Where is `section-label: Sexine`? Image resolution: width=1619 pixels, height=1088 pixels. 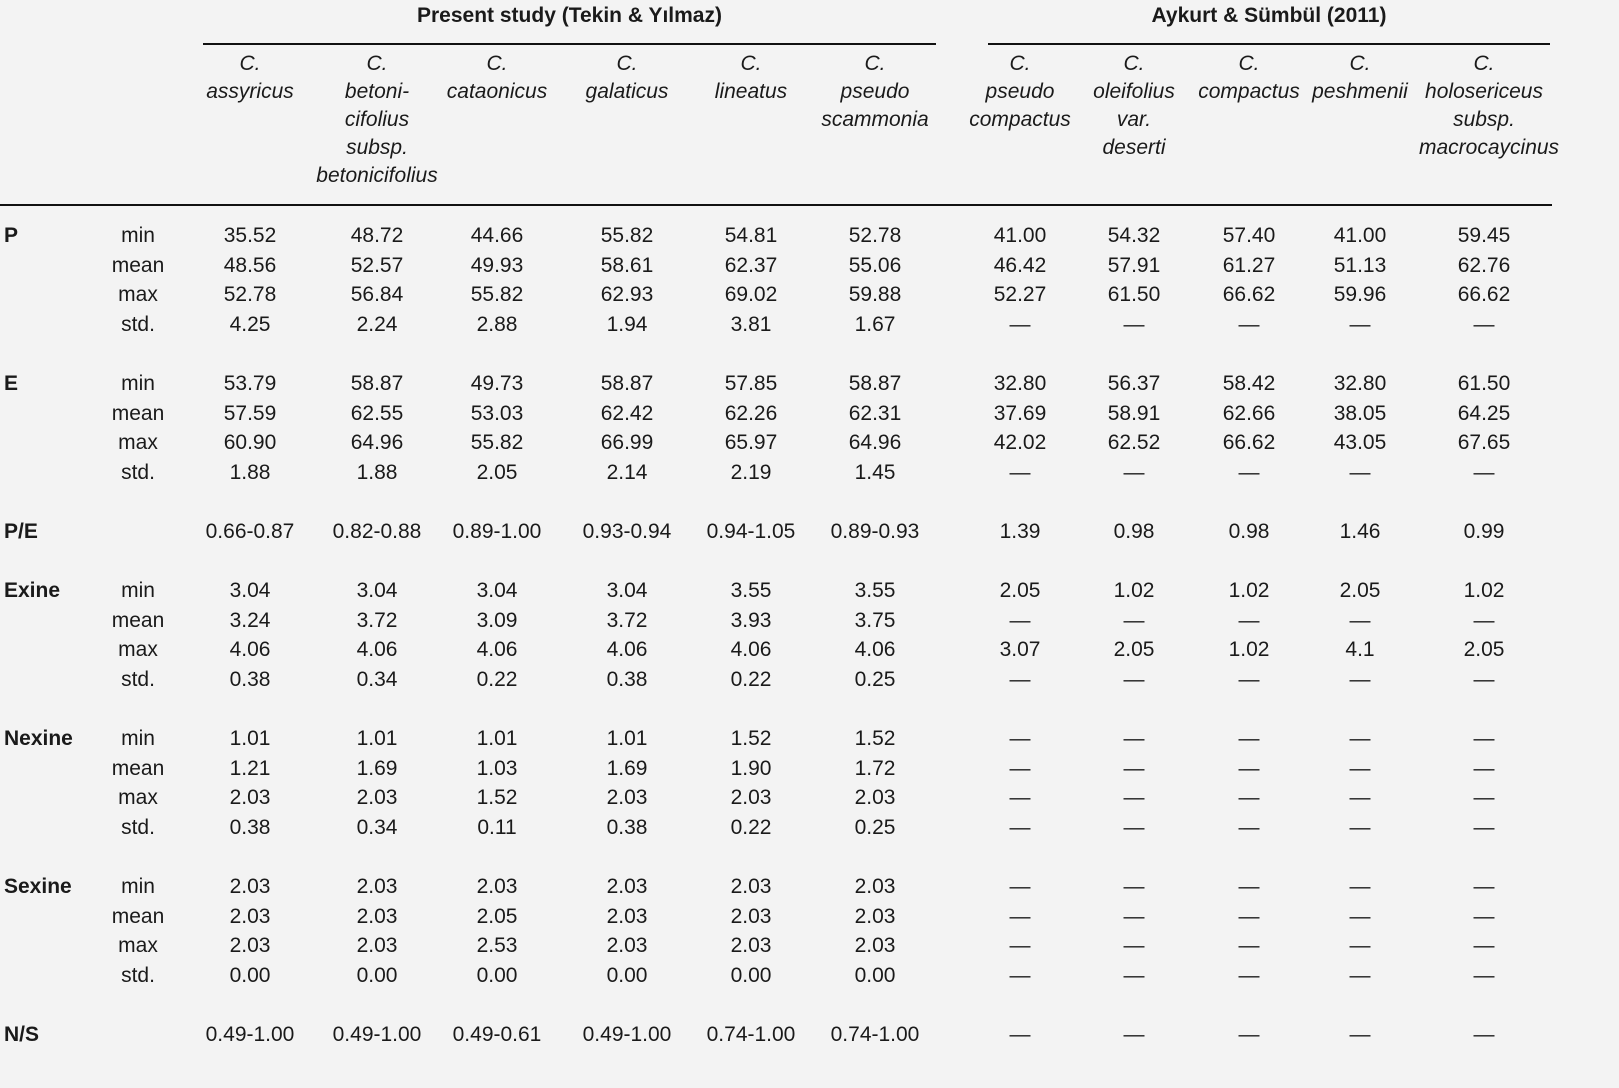 section-label: Sexine is located at coordinates (38, 887).